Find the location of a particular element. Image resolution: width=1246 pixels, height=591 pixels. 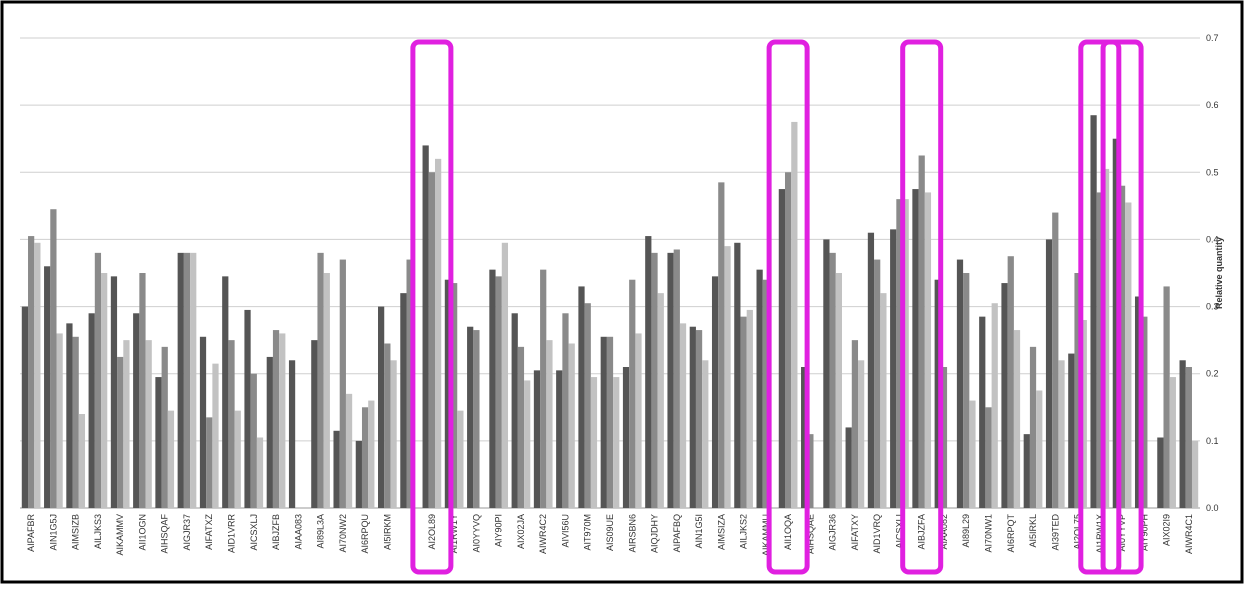

y-tick-label: 0.4 is located at coordinates (1212, 239).